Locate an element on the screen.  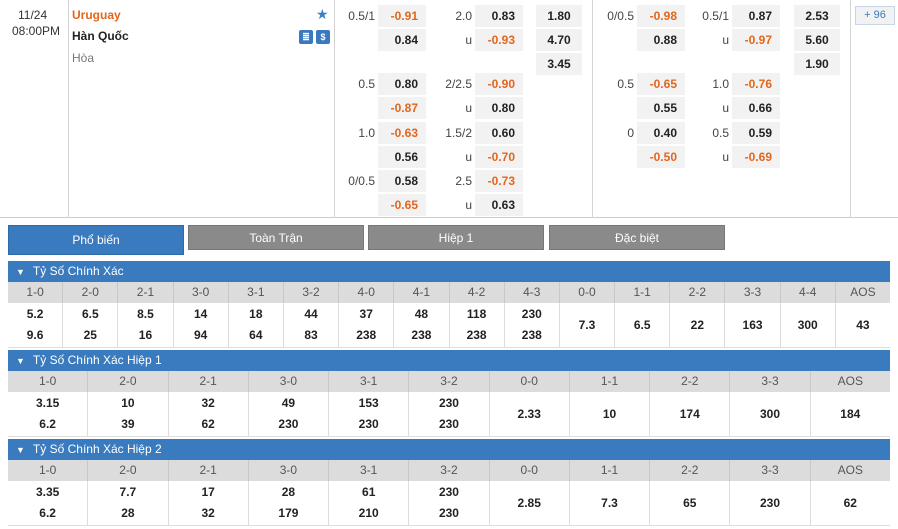
odds-over: 0.60 is located at coordinates (499, 133).